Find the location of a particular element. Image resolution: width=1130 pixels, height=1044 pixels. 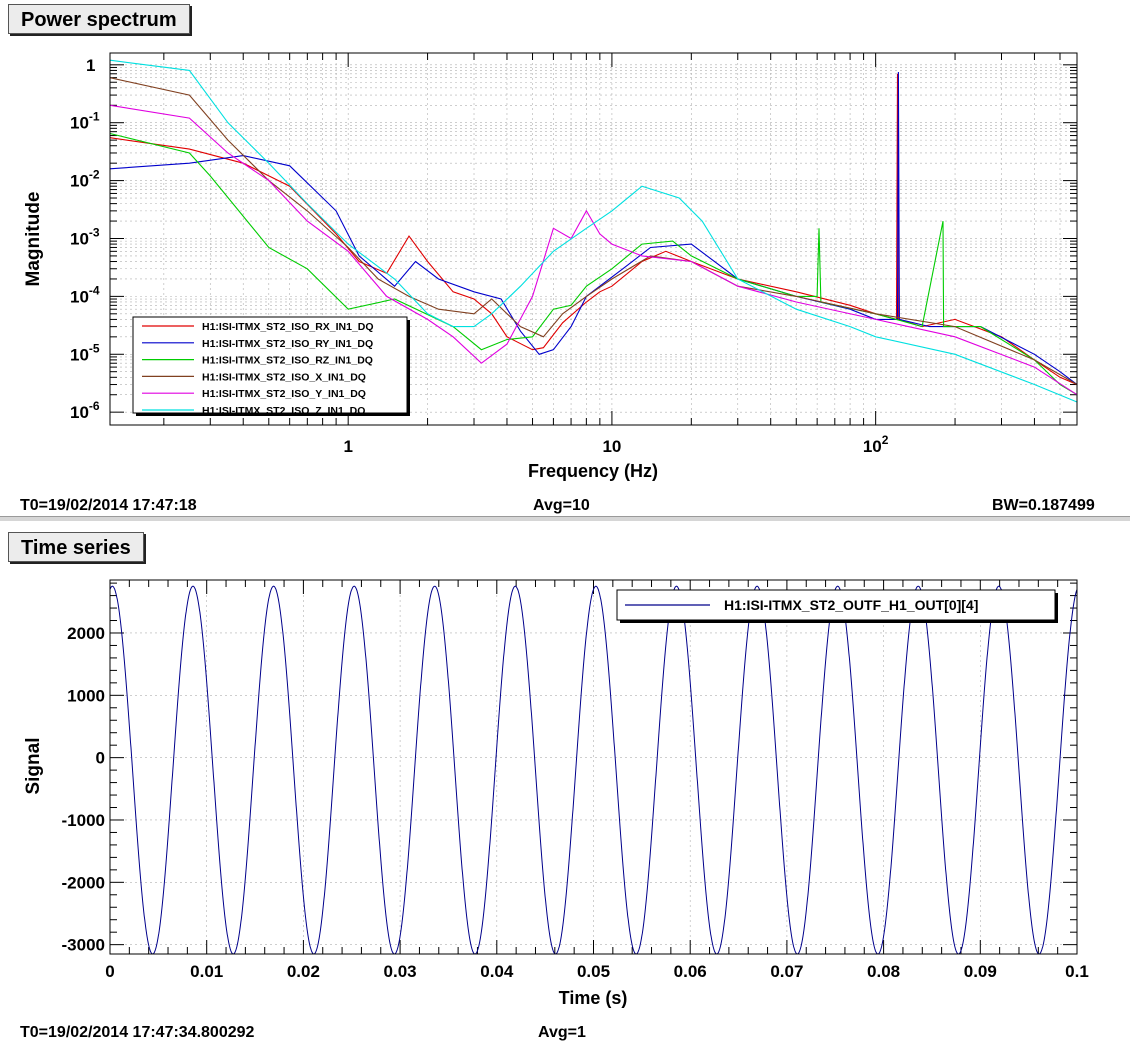

spectrum-y-tick-label: 10⁻⁵ is located at coordinates (85, 352).